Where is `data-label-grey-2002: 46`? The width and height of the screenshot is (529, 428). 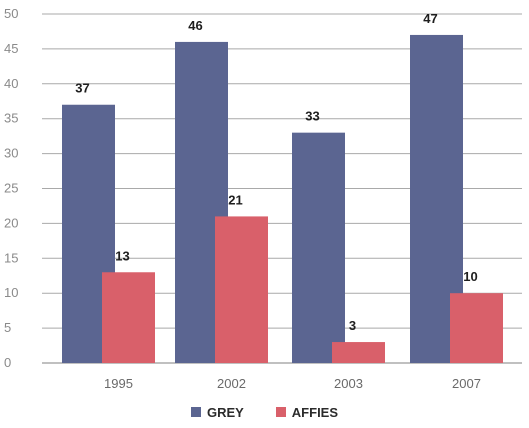
data-label-grey-2002: 46 is located at coordinates (195, 25).